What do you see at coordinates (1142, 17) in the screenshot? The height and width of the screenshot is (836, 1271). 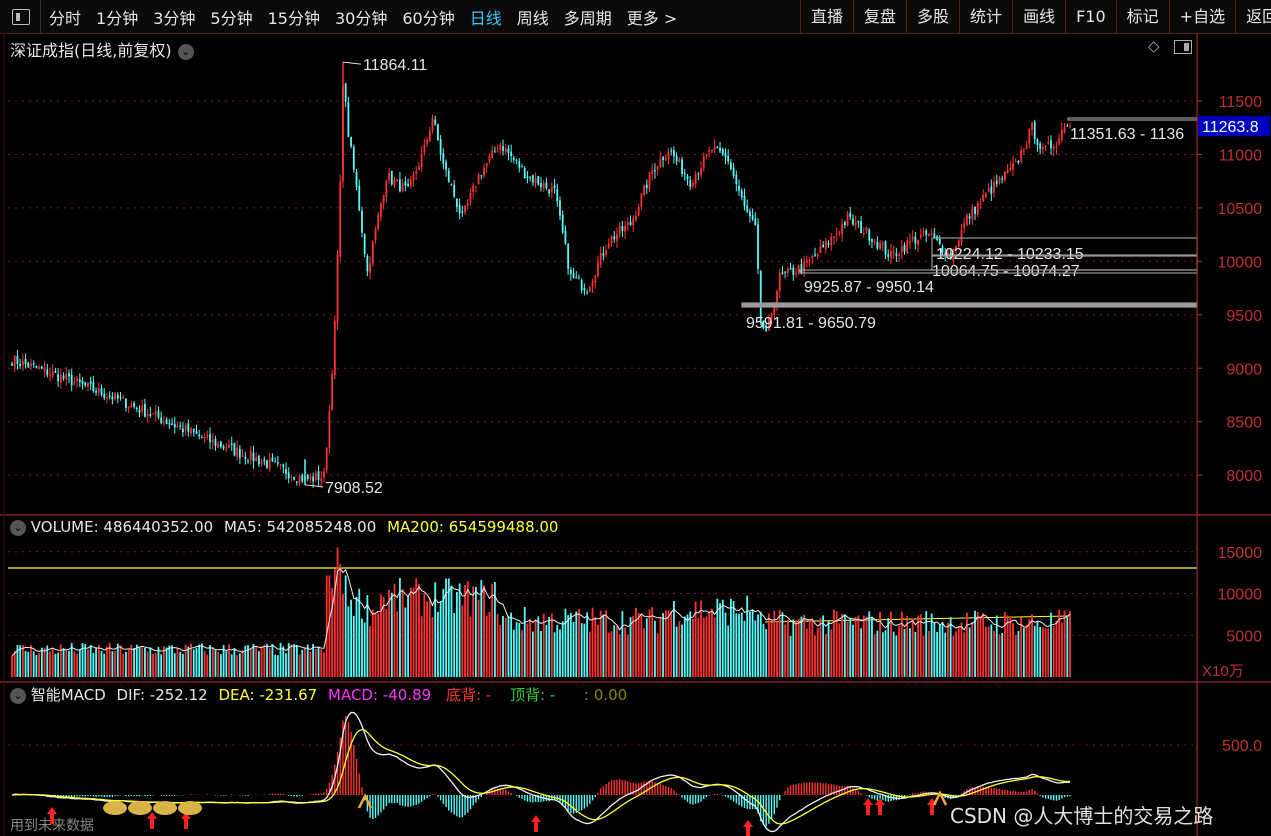 I see `mark-button: 标记` at bounding box center [1142, 17].